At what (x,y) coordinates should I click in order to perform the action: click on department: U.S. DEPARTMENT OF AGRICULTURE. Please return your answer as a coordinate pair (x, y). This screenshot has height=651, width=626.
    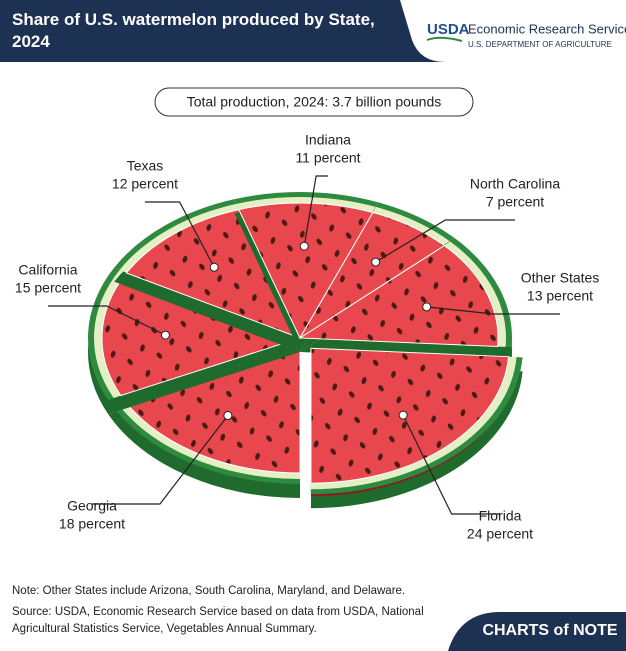
    Looking at the image, I should click on (540, 44).